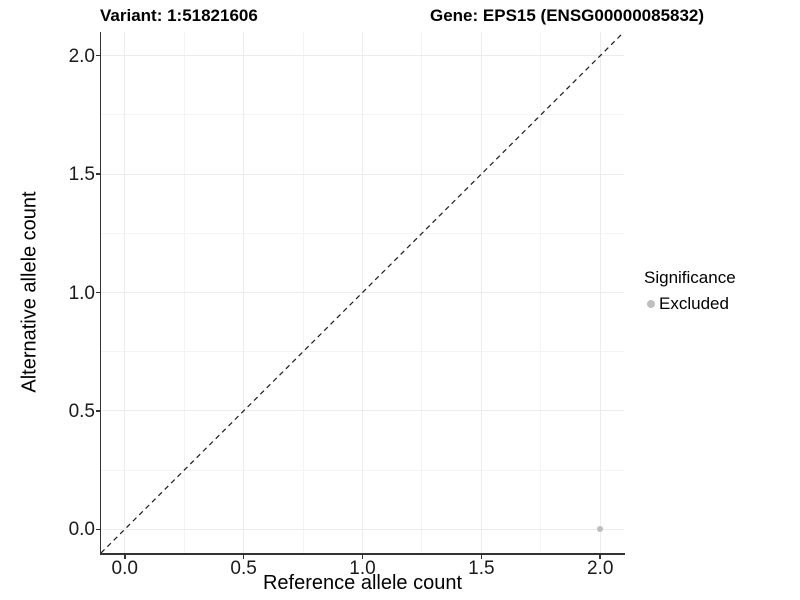  What do you see at coordinates (81, 175) in the screenshot?
I see `y-tick-label: 1.5` at bounding box center [81, 175].